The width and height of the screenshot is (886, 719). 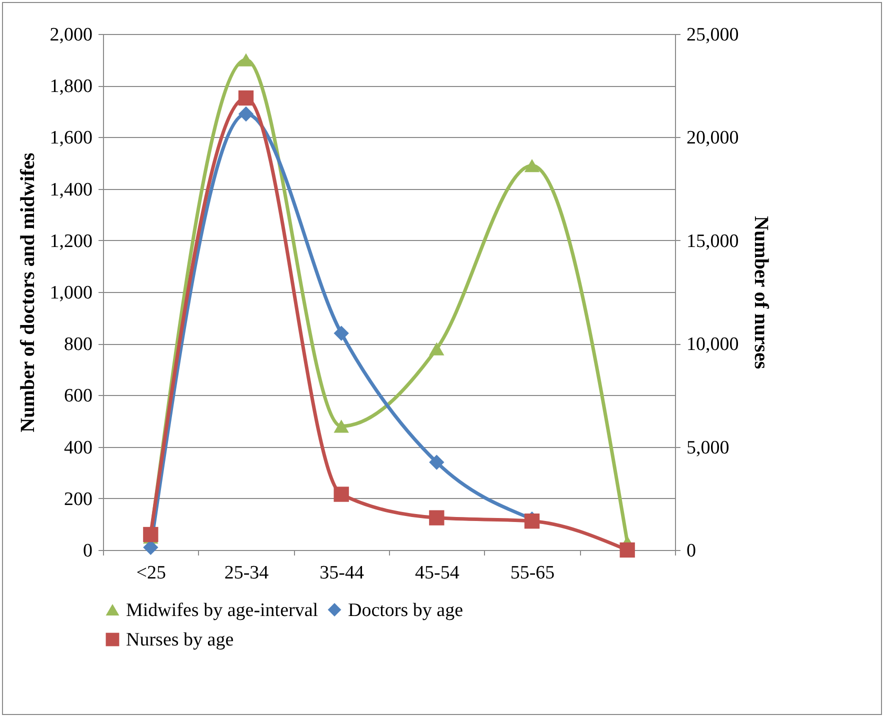 What do you see at coordinates (761, 293) in the screenshot?
I see `y2-axis-title: Number of nurses` at bounding box center [761, 293].